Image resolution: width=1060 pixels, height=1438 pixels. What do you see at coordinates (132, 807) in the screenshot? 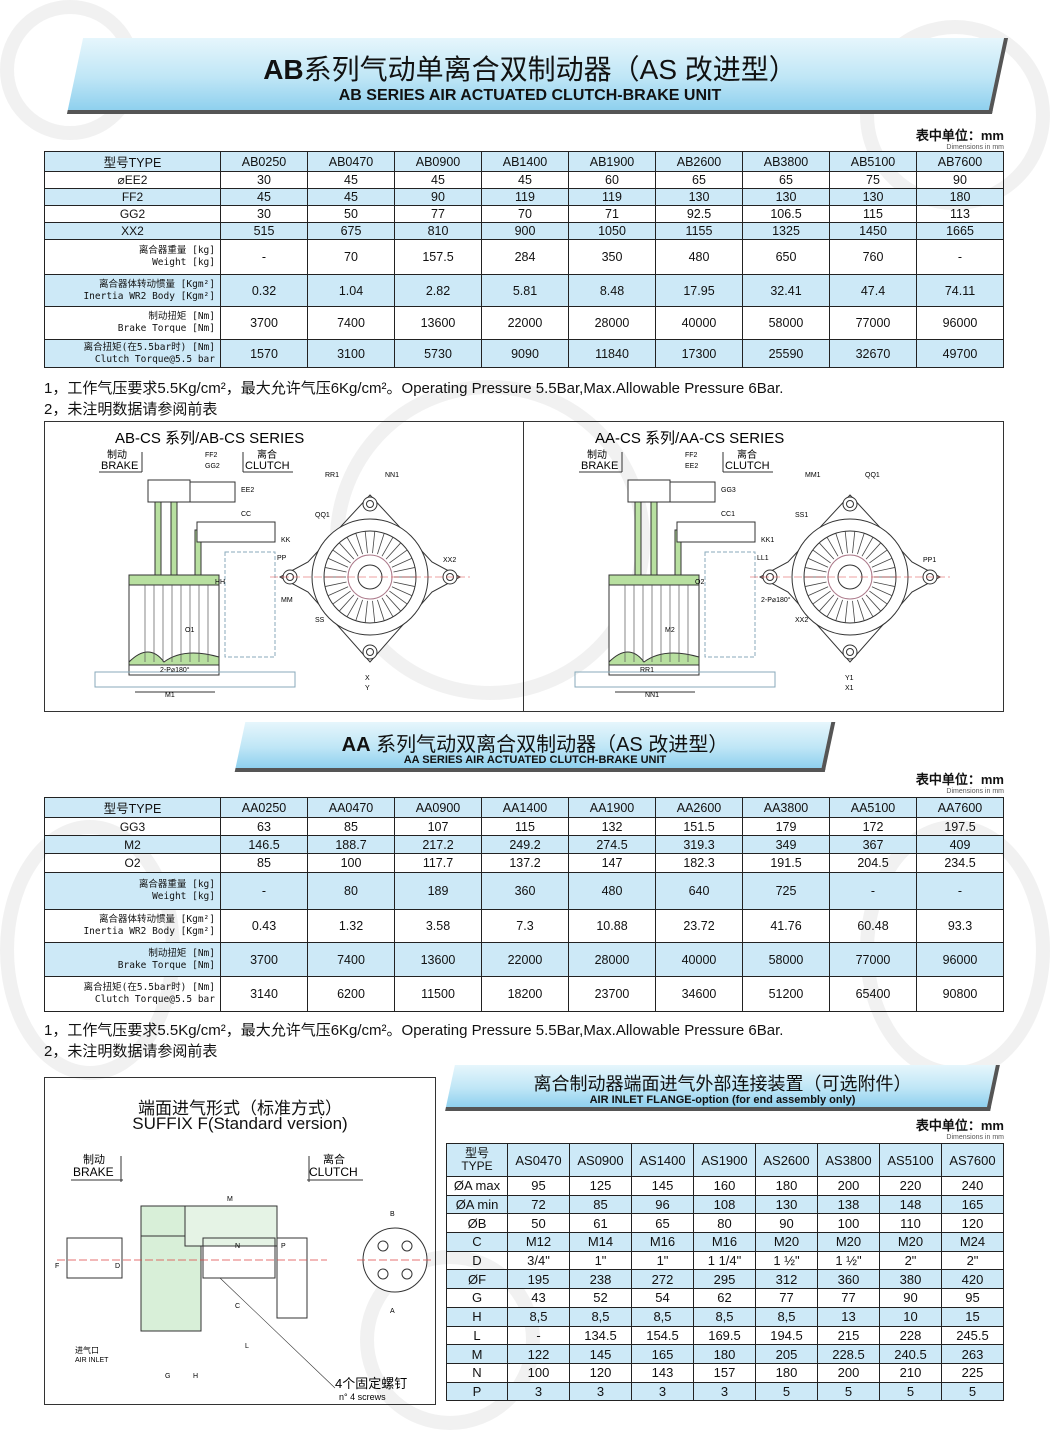
I see `type-header: 型号TYPE` at bounding box center [132, 807].